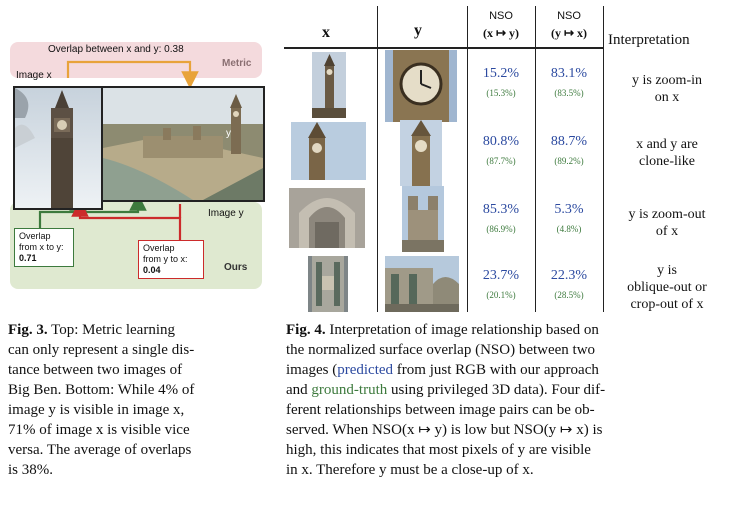  Describe the element at coordinates (569, 93) in the screenshot. I see `row1-gt-yx: (83.5%)` at that location.